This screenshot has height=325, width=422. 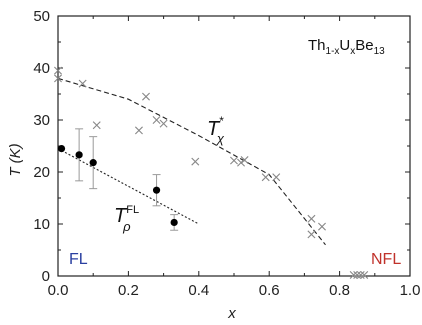 What do you see at coordinates (41, 68) in the screenshot?
I see `y-tick-label: 40` at bounding box center [41, 68].